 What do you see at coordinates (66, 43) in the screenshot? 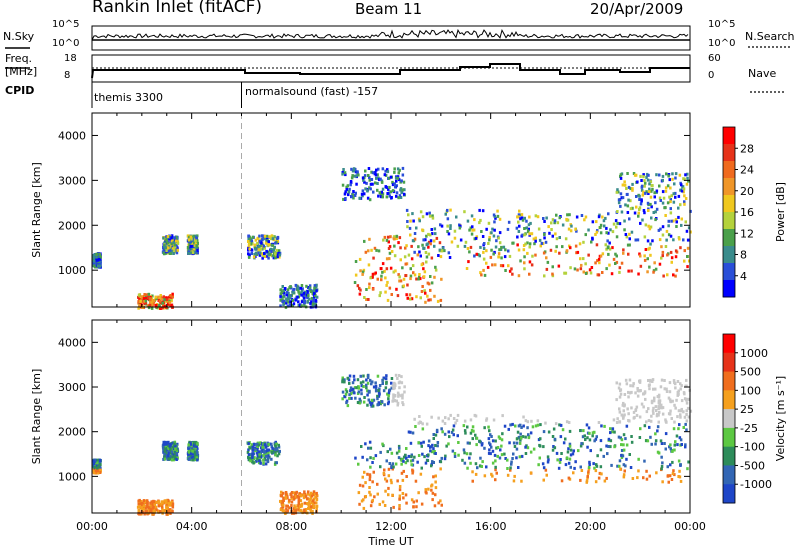
I see `nsky-tick-bottom: 10^0` at bounding box center [66, 43].